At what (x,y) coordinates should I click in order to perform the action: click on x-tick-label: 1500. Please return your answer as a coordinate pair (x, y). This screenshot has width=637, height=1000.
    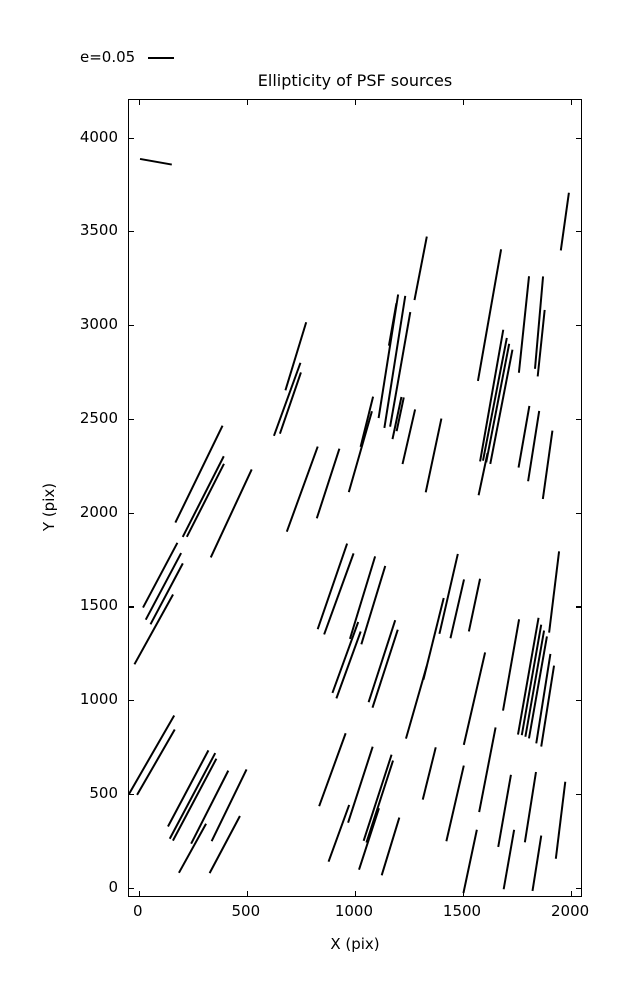
    Looking at the image, I should click on (462, 911).